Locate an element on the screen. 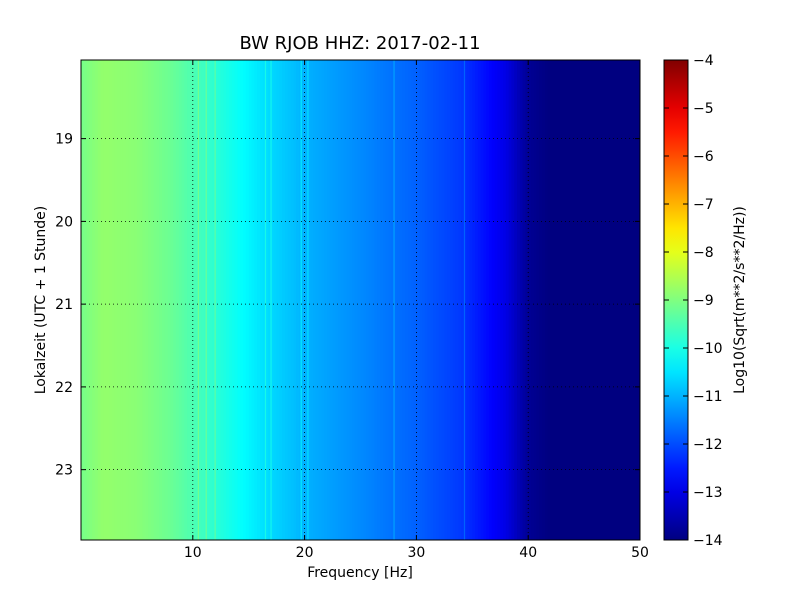  colorbar-tick-label: −12 is located at coordinates (708, 445).